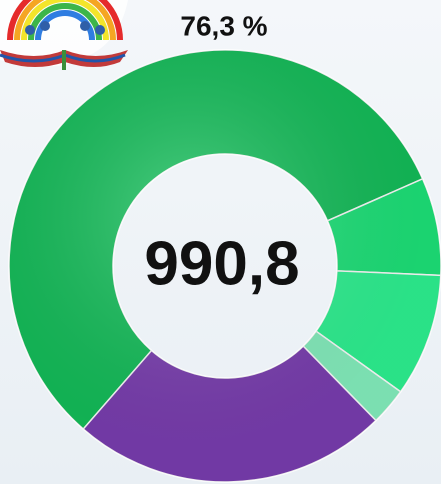 This screenshot has height=484, width=441. What do you see at coordinates (64, 35) in the screenshot?
I see `logo` at bounding box center [64, 35].